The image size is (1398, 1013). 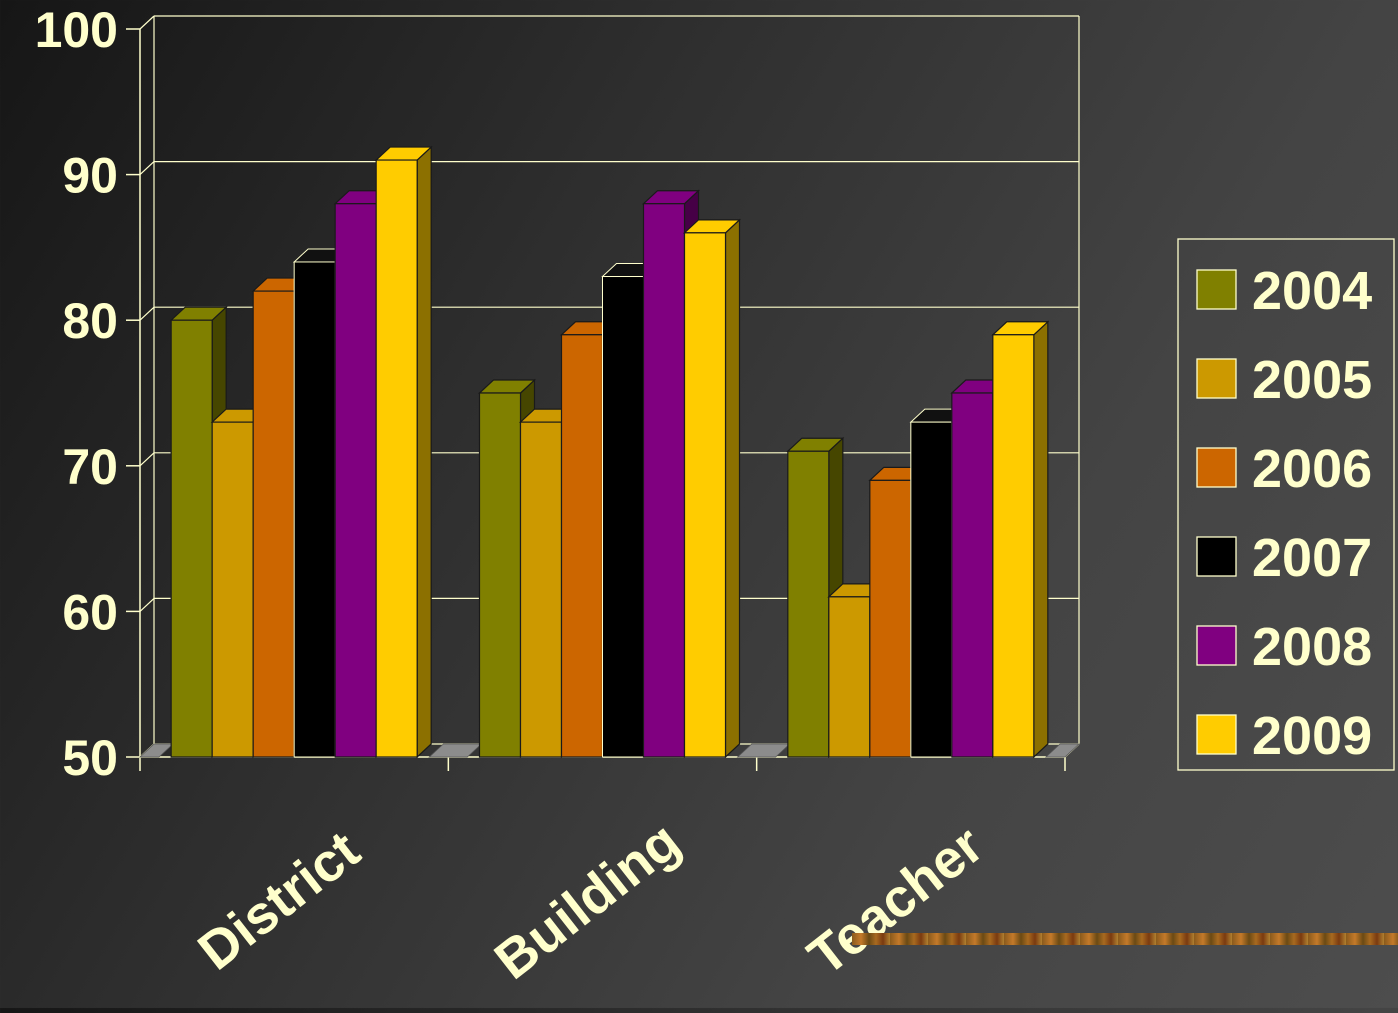 What do you see at coordinates (191, 538) in the screenshot?
I see `bar-district-2004` at bounding box center [191, 538].